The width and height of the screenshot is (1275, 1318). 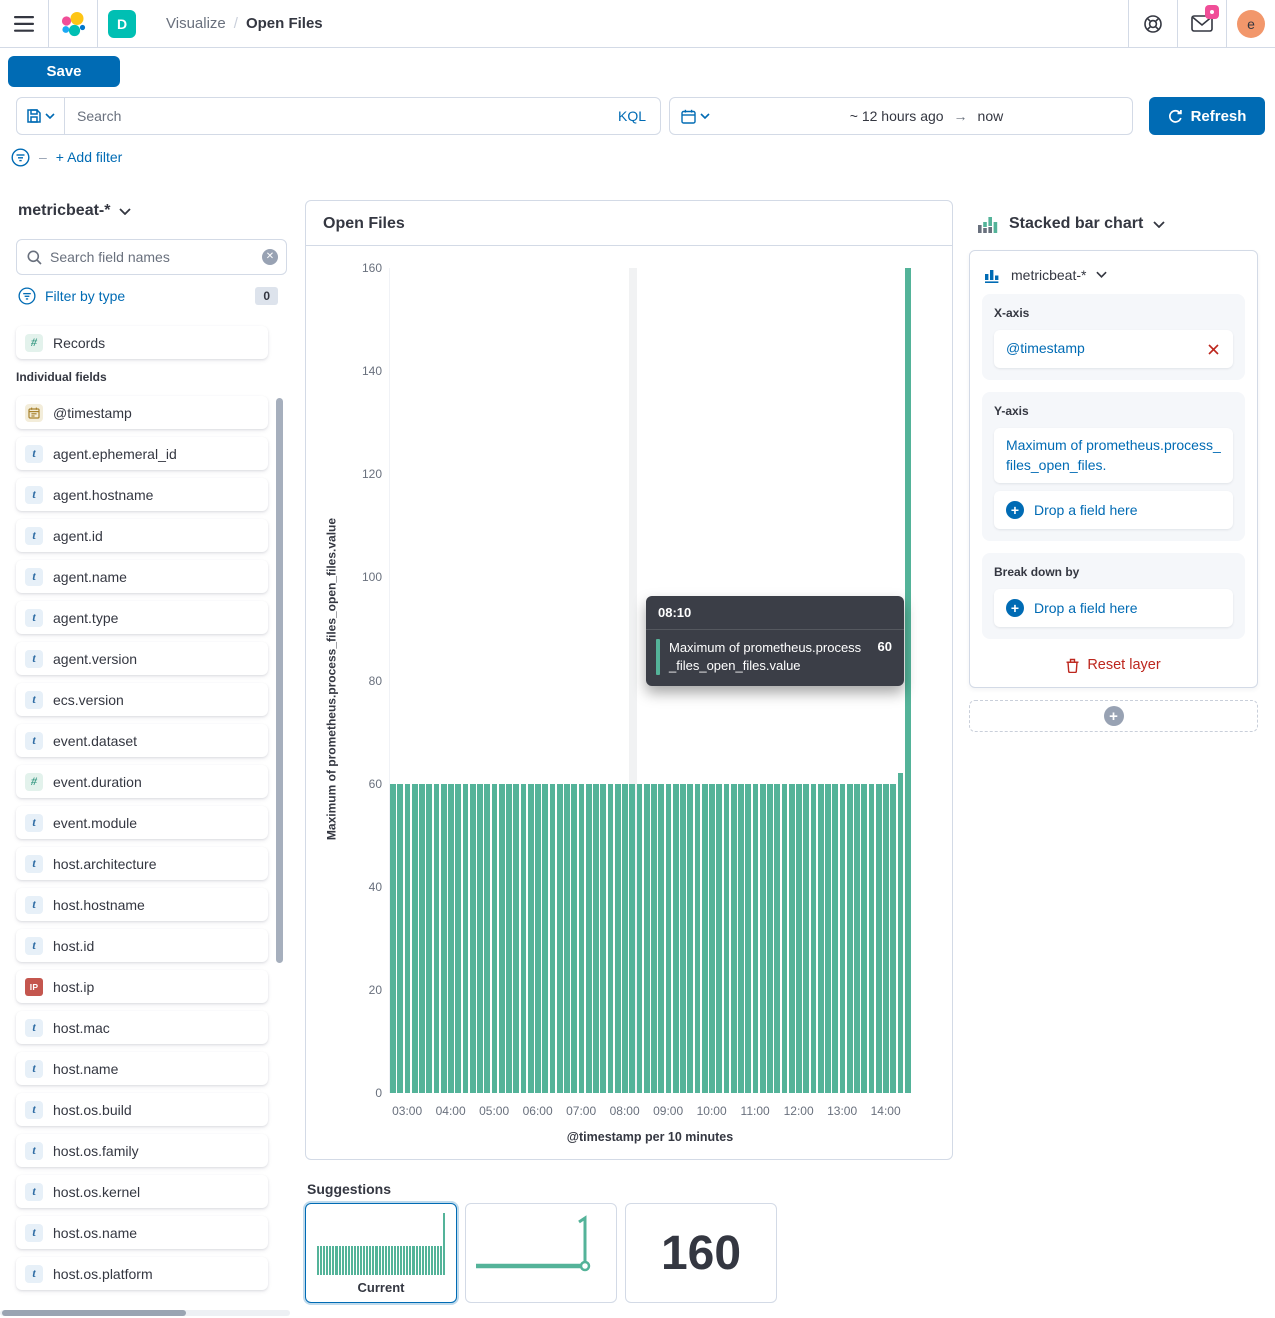 I want to click on field-item-event.dataset: t event.dataset, so click(x=142, y=740).